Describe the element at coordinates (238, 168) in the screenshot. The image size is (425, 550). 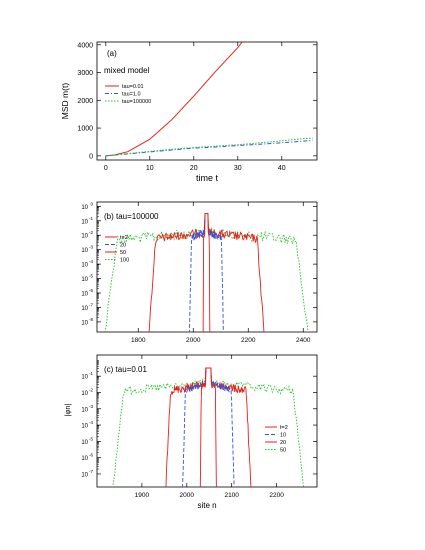
I see `x-tick-label: 30` at that location.